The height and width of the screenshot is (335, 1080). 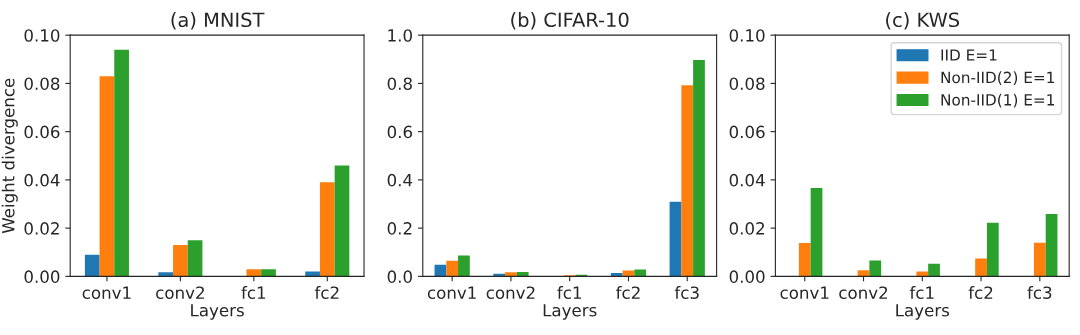 What do you see at coordinates (218, 21) in the screenshot?
I see `chart-title: (a) MNIST` at bounding box center [218, 21].